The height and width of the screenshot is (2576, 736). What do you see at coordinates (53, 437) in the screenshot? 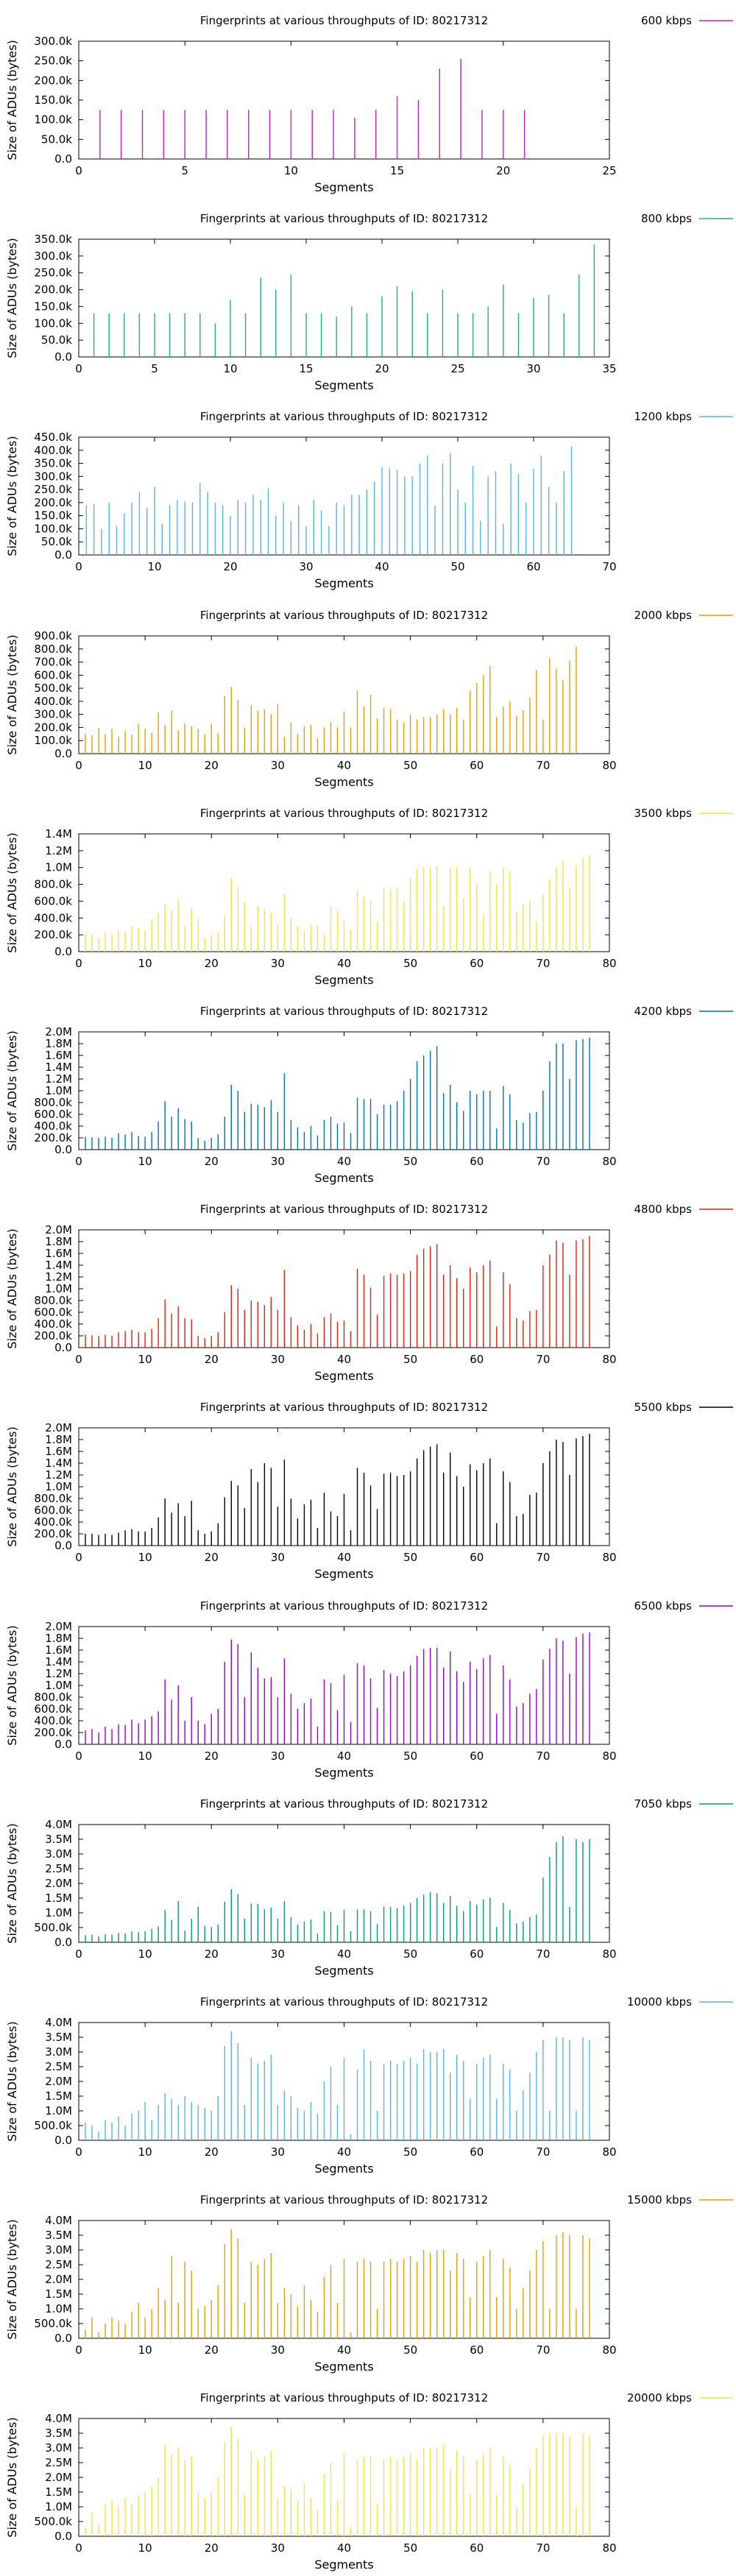
I see `y-tick-label: 450.0k` at bounding box center [53, 437].